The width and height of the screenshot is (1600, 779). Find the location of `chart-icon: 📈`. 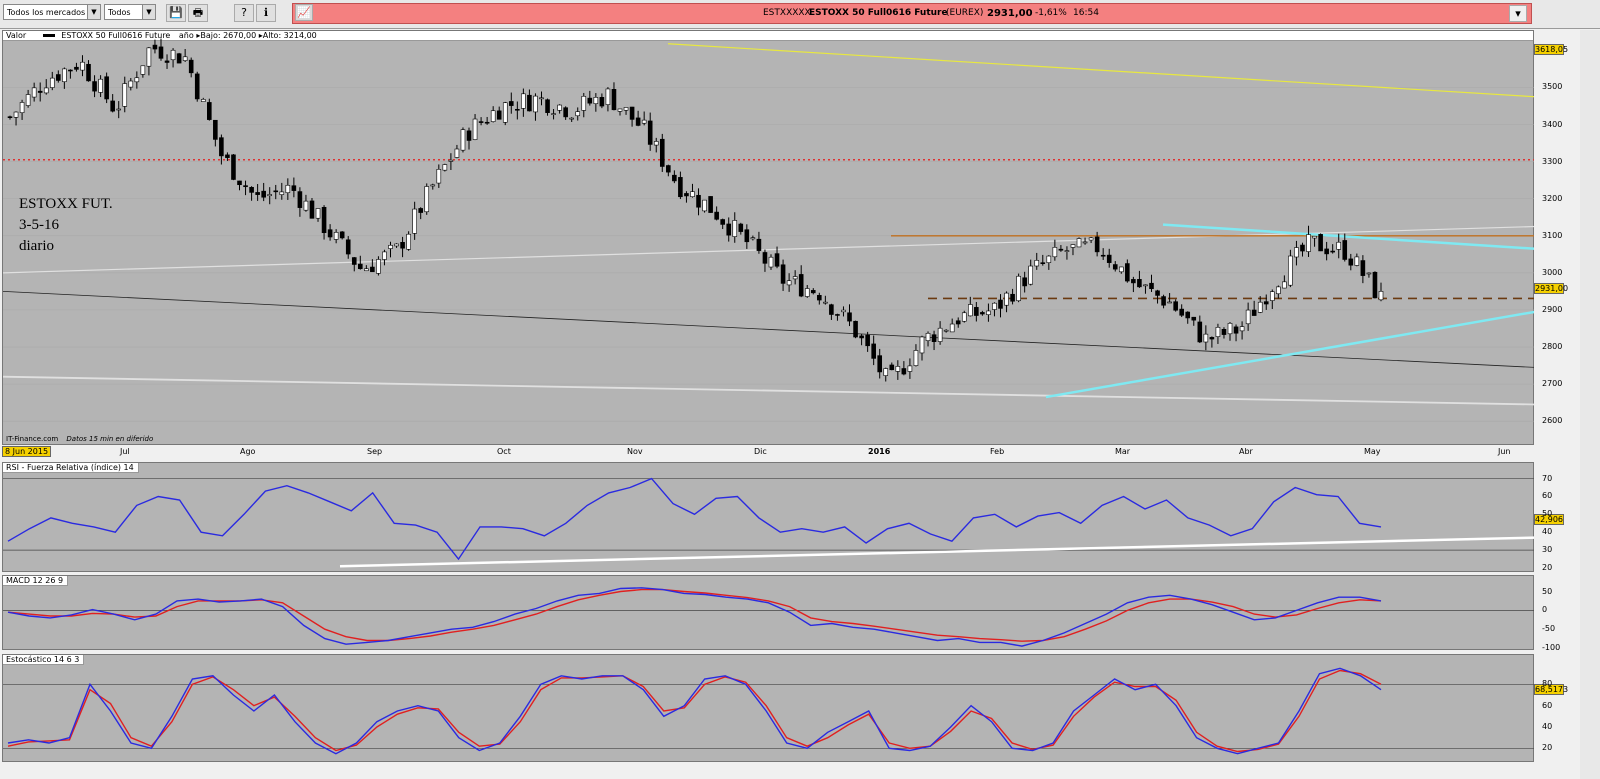

chart-icon: 📈 is located at coordinates (304, 12).